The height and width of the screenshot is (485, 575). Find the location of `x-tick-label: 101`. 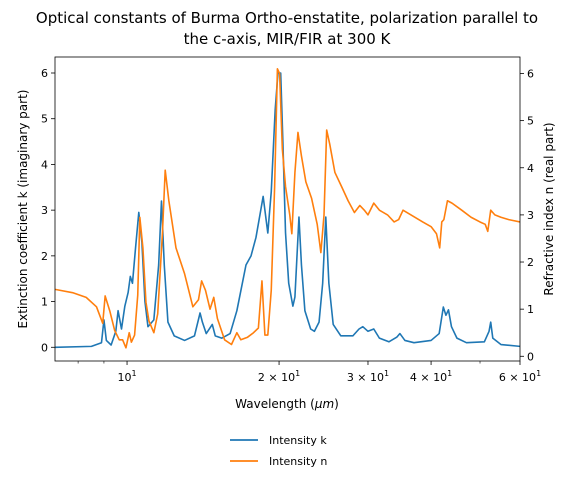

x-tick-label: 101 is located at coordinates (126, 376).